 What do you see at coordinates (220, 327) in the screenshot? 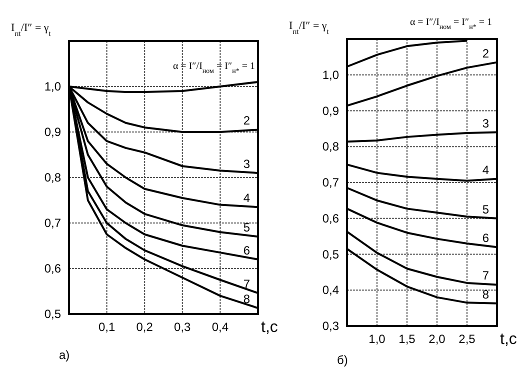
I see `x-tick-label: 0,4` at bounding box center [220, 327].